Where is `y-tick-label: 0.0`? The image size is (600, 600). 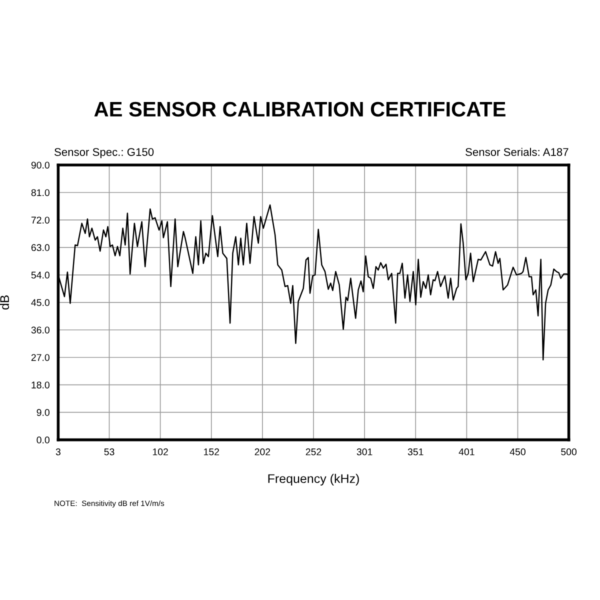
y-tick-label: 0.0 is located at coordinates (43, 440).